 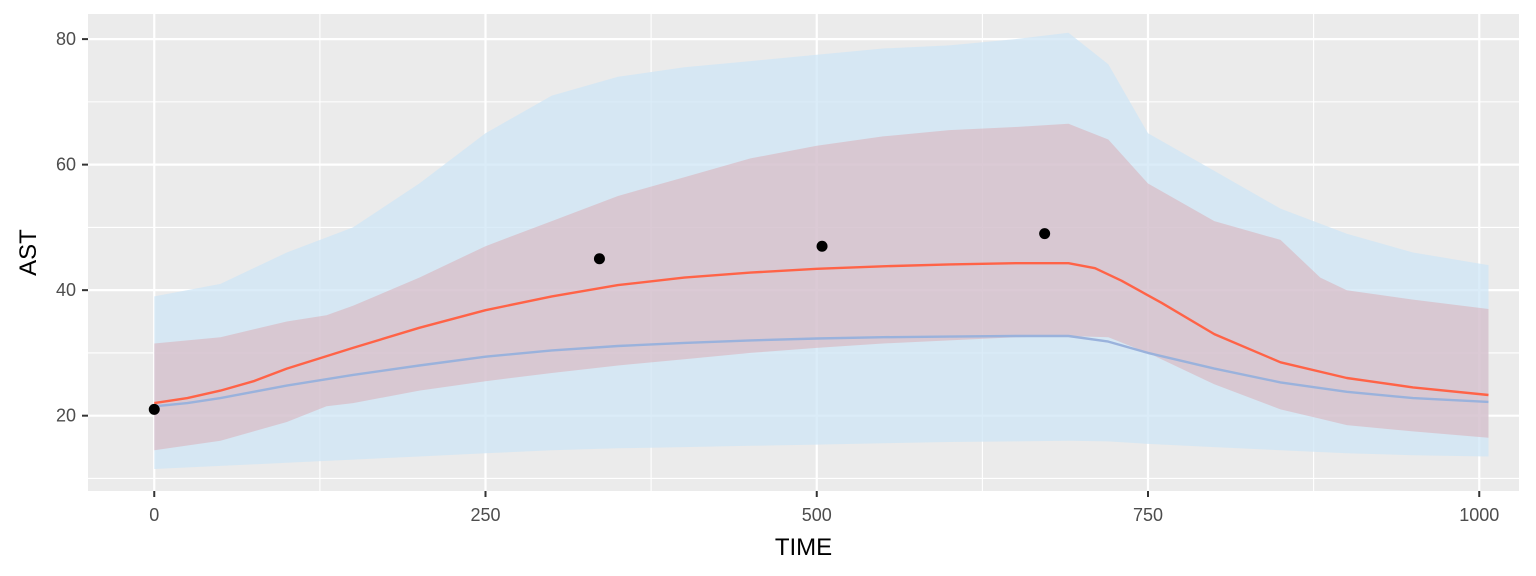 What do you see at coordinates (66, 416) in the screenshot?
I see `y-tick-label: 20` at bounding box center [66, 416].